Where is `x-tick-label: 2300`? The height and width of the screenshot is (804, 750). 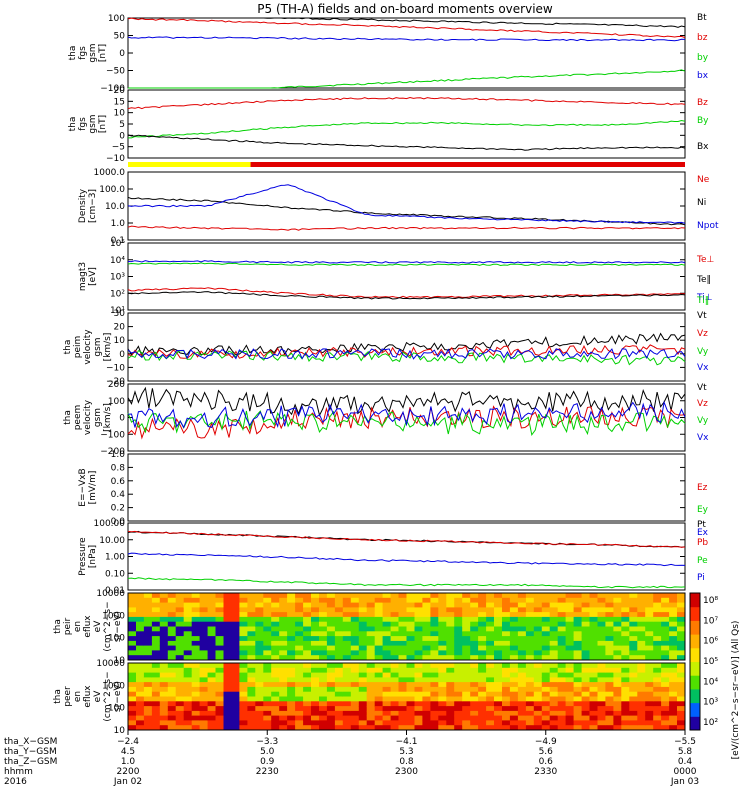 x-tick-label: 2300 is located at coordinates (406, 772).